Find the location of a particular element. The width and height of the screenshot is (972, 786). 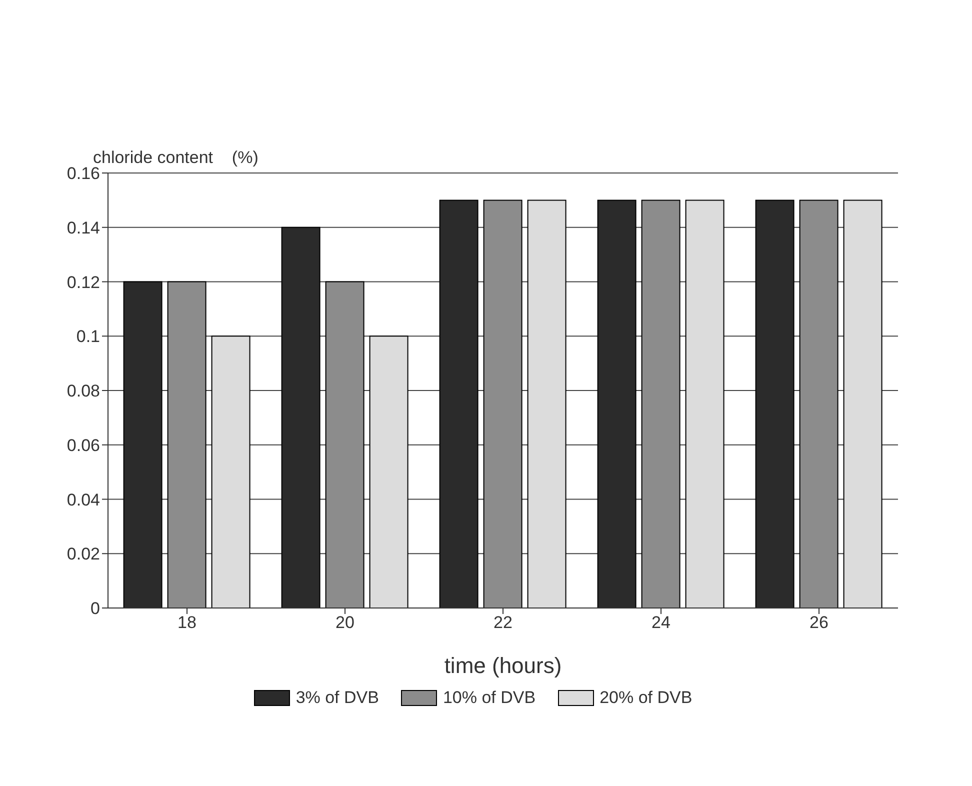

y-tick-label: 0.06 is located at coordinates (83, 445).